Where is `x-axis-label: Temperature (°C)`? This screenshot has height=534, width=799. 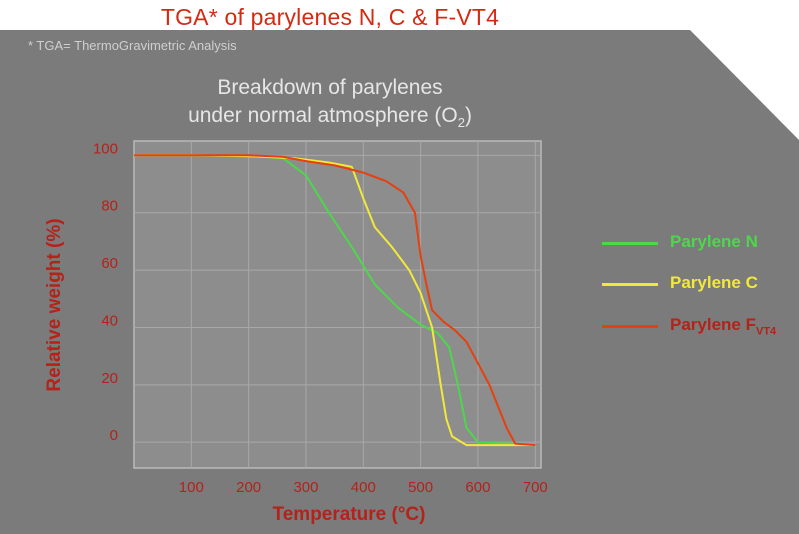 x-axis-label: Temperature (°C) is located at coordinates (349, 514).